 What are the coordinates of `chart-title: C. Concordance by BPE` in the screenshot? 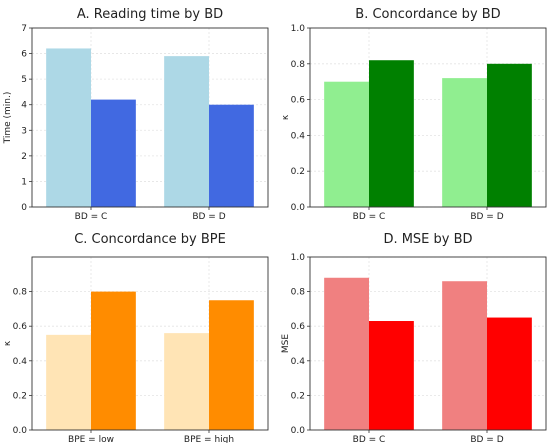 It's located at (150, 239).